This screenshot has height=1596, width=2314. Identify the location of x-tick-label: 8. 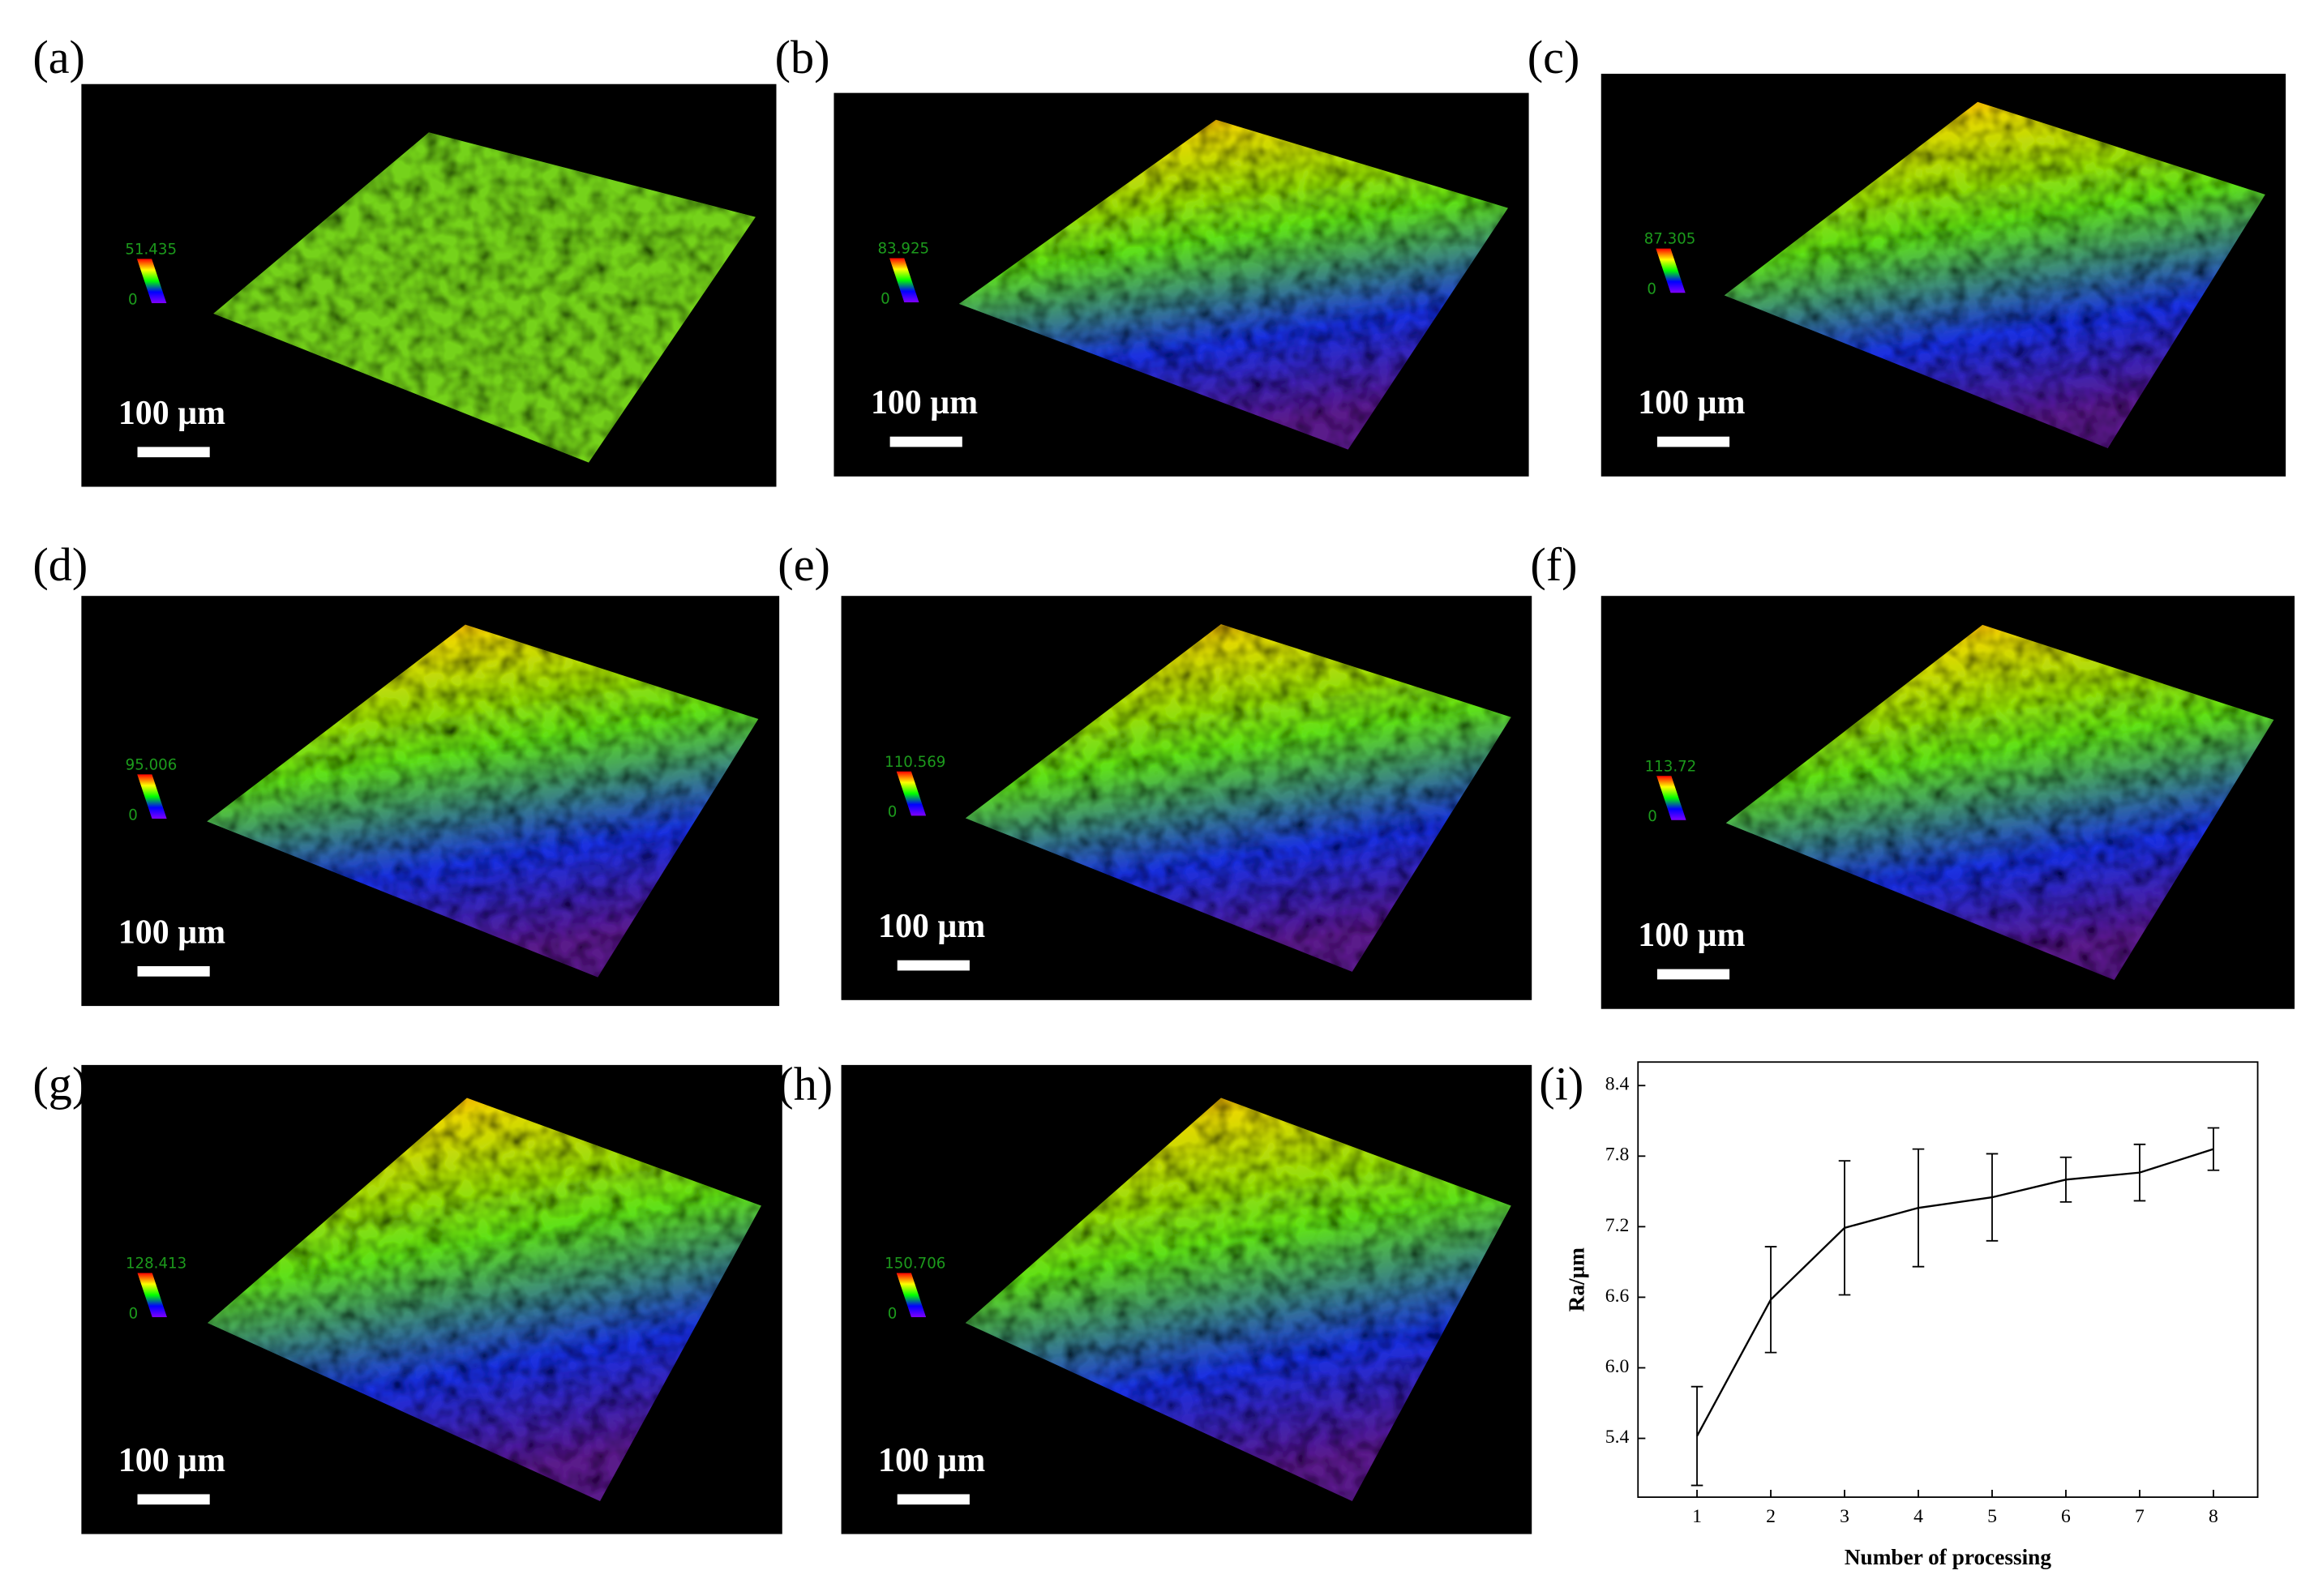
(2213, 1516).